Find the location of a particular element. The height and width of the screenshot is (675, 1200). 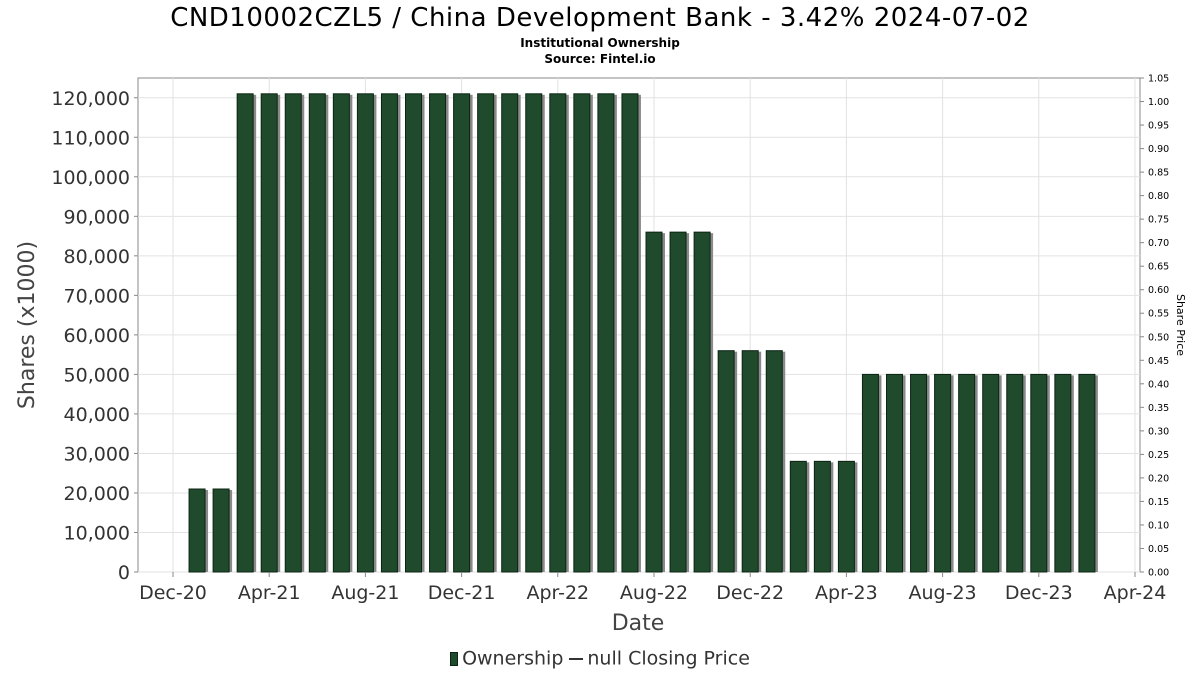

y-tick-label: 50,000 is located at coordinates (97, 375).